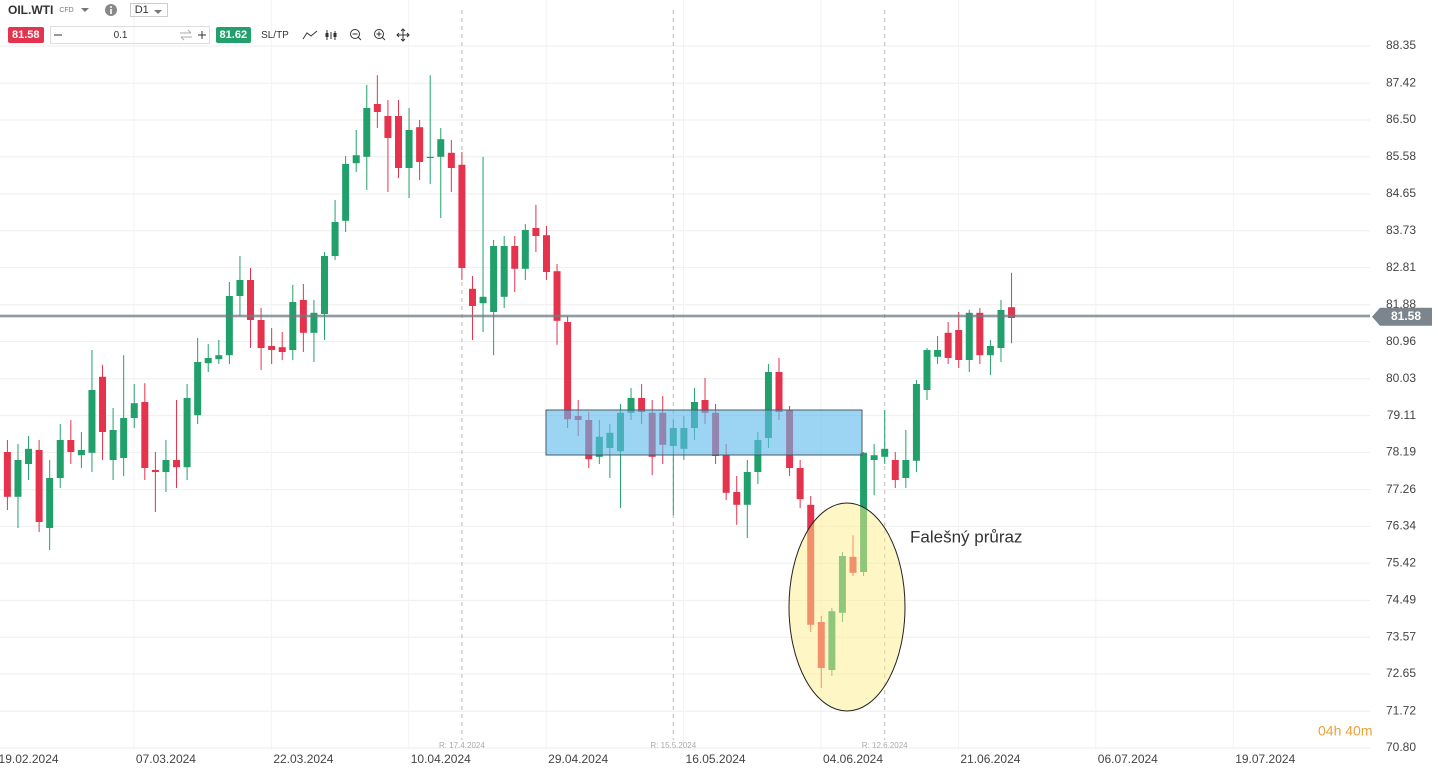 The image size is (1438, 773). What do you see at coordinates (885, 745) in the screenshot?
I see `marker-label: R: 12.6.2024` at bounding box center [885, 745].